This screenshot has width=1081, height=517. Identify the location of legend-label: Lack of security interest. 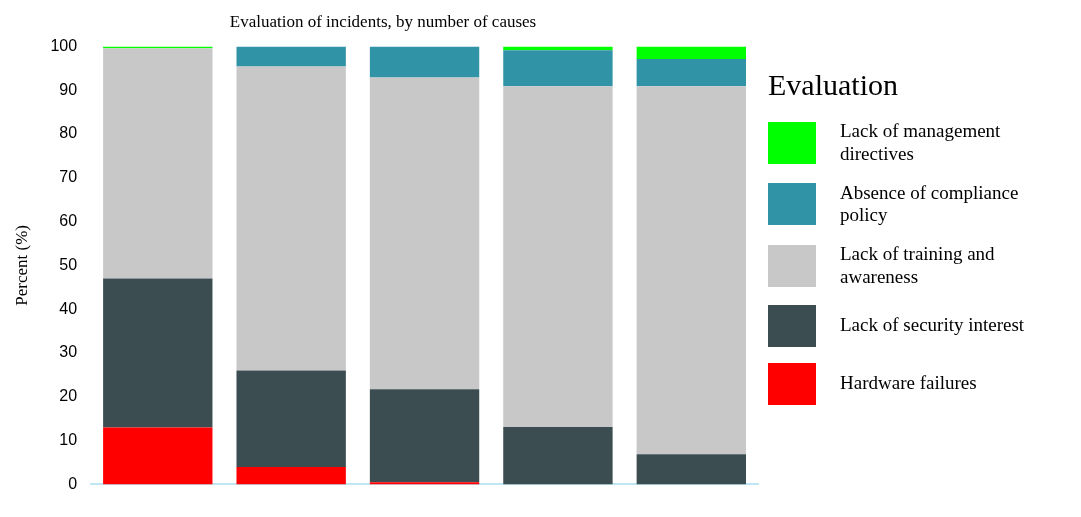
(933, 326).